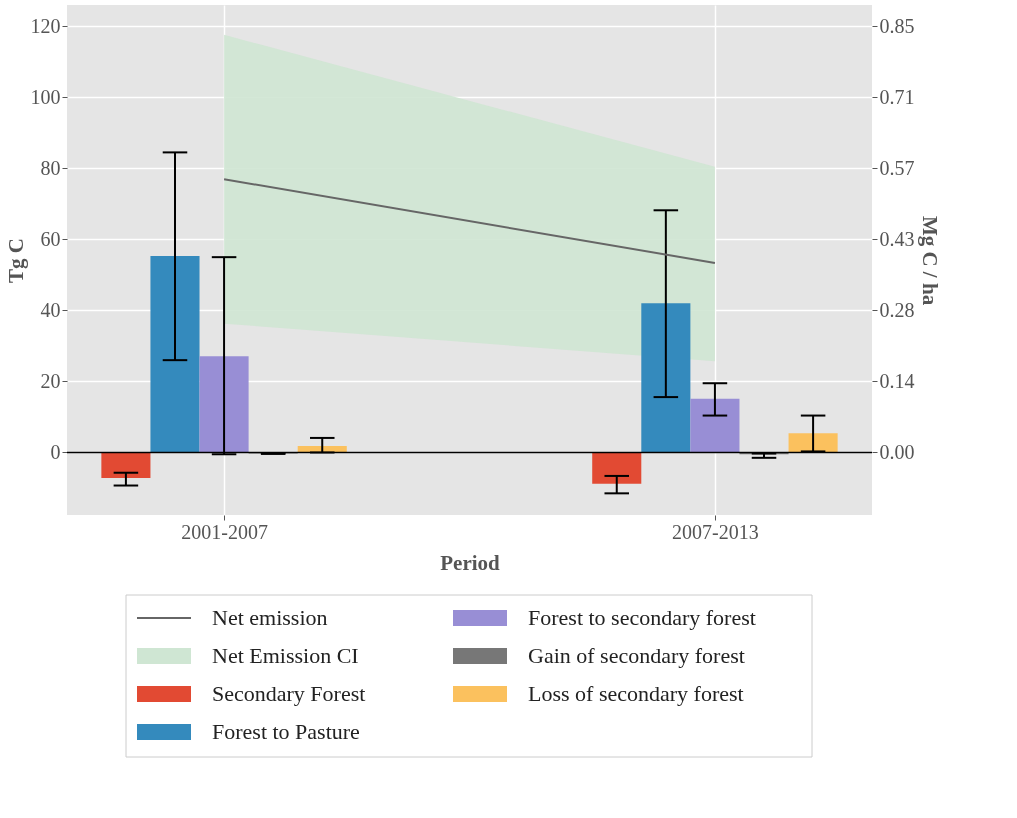  What do you see at coordinates (285, 655) in the screenshot?
I see `legend-label: Net Emission CI` at bounding box center [285, 655].